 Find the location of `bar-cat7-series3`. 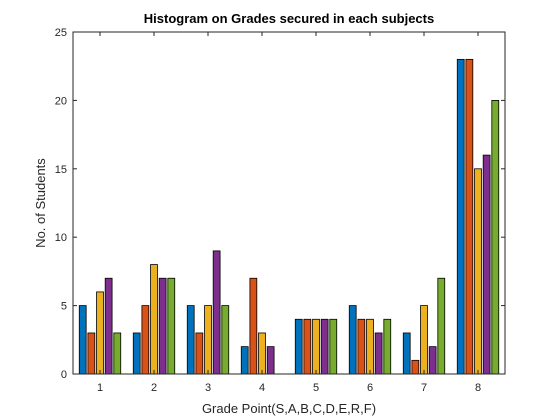

bar-cat7-series3 is located at coordinates (424, 340).